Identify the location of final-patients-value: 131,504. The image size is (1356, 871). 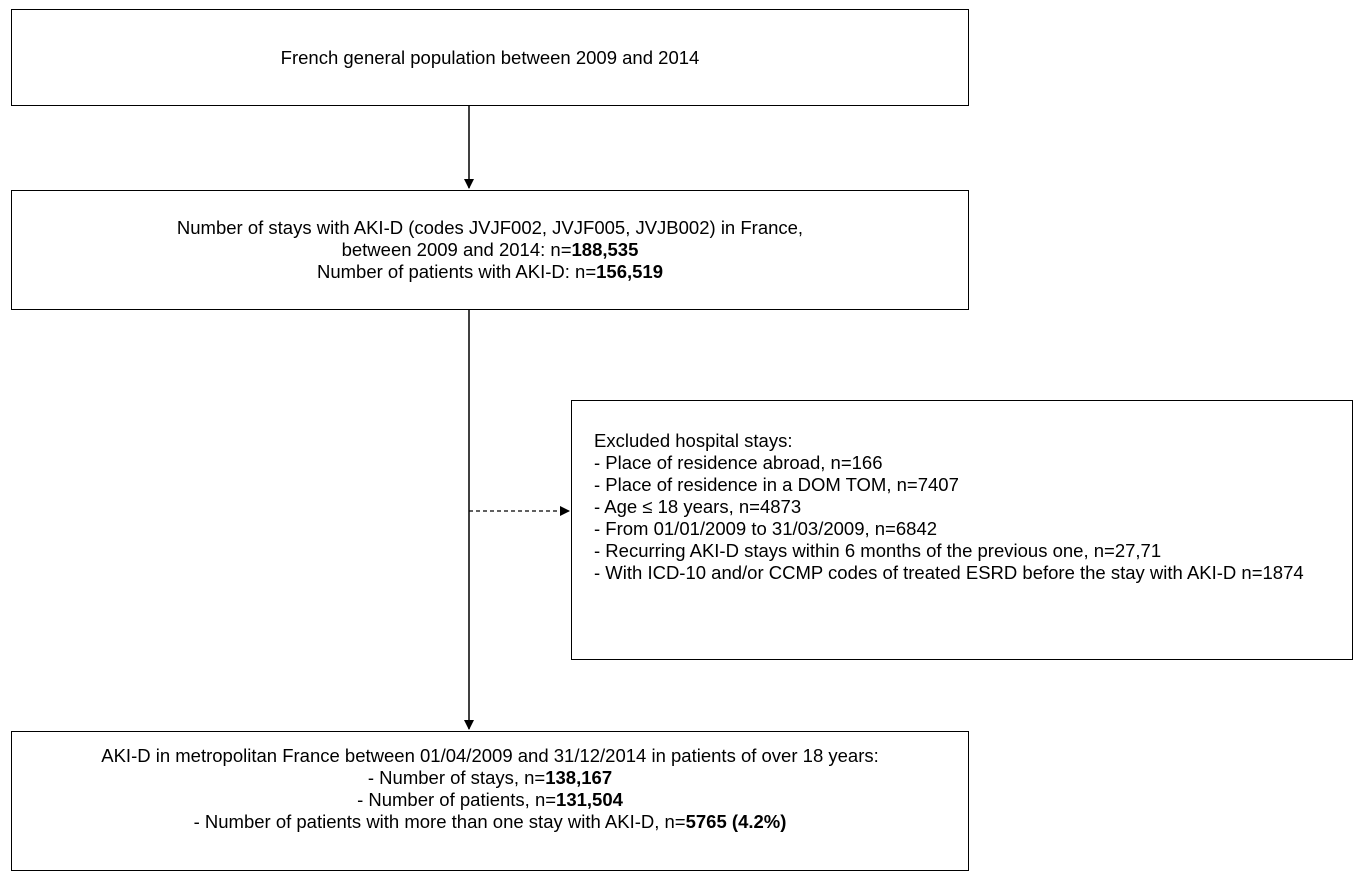
(589, 799).